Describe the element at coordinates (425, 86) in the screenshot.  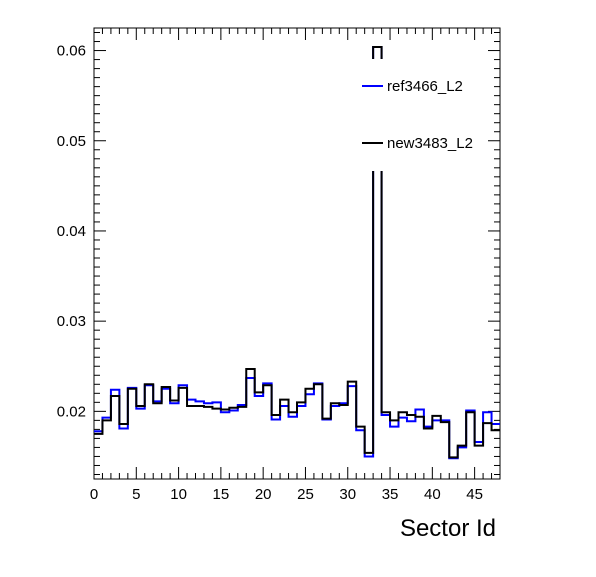
I see `legend-label: ref3466_L2` at that location.